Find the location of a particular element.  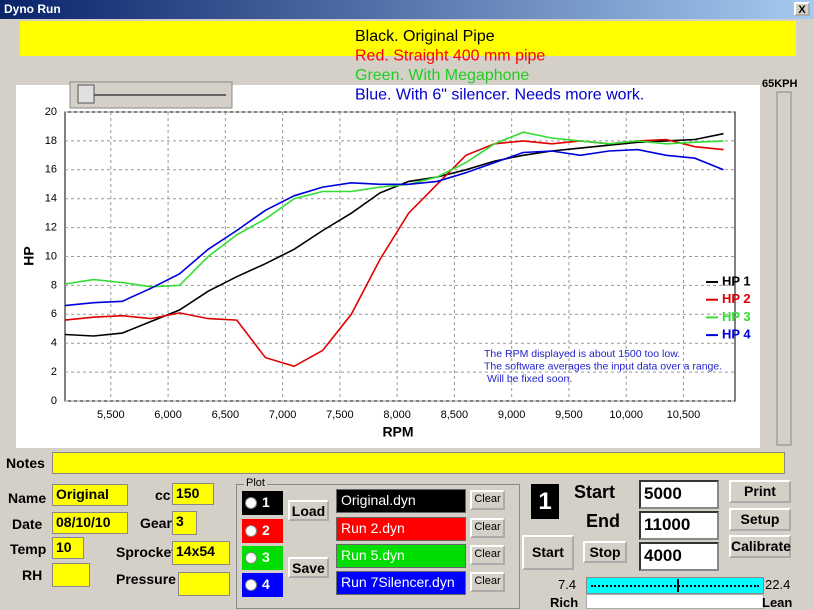

run-file: Run 7Silencer.dyn is located at coordinates (401, 583).